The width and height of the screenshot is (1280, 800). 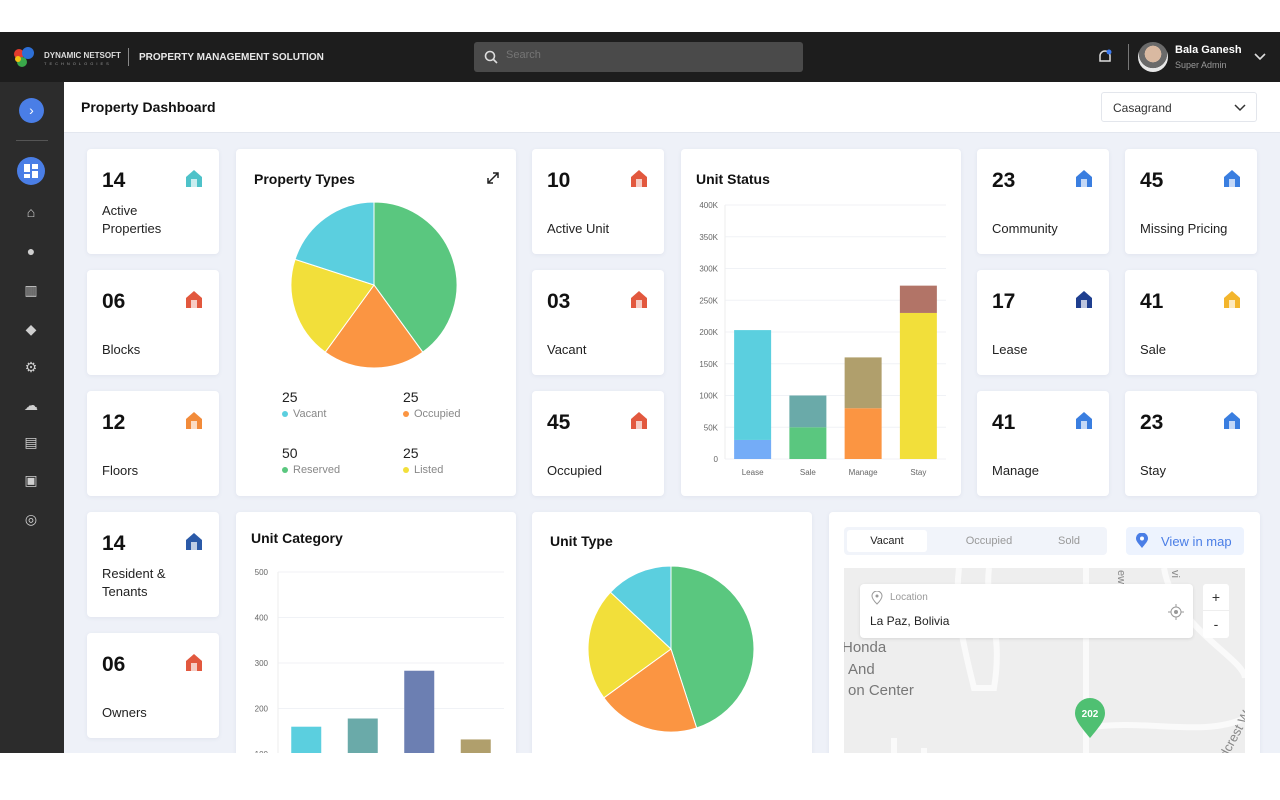 What do you see at coordinates (1179, 107) in the screenshot?
I see `company-select: Casagrand` at bounding box center [1179, 107].